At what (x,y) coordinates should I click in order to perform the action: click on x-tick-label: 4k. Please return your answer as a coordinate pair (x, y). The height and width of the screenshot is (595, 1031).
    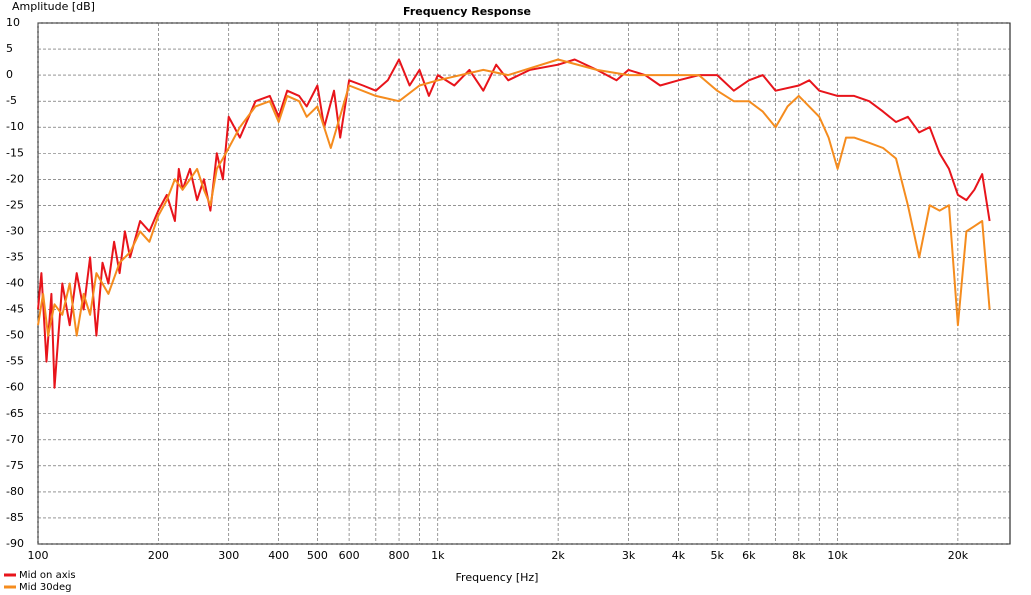
    Looking at the image, I should click on (679, 555).